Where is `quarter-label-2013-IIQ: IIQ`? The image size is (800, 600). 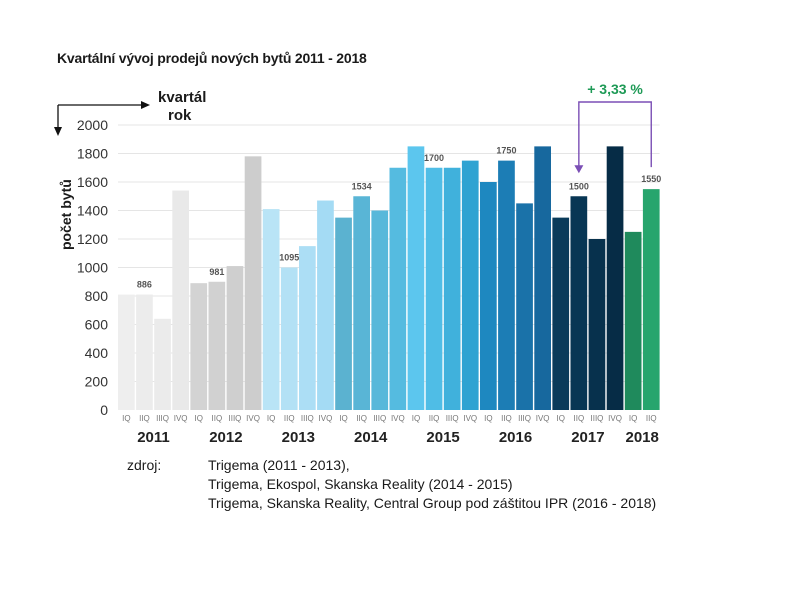
quarter-label-2013-IIQ: IIQ is located at coordinates (289, 418).